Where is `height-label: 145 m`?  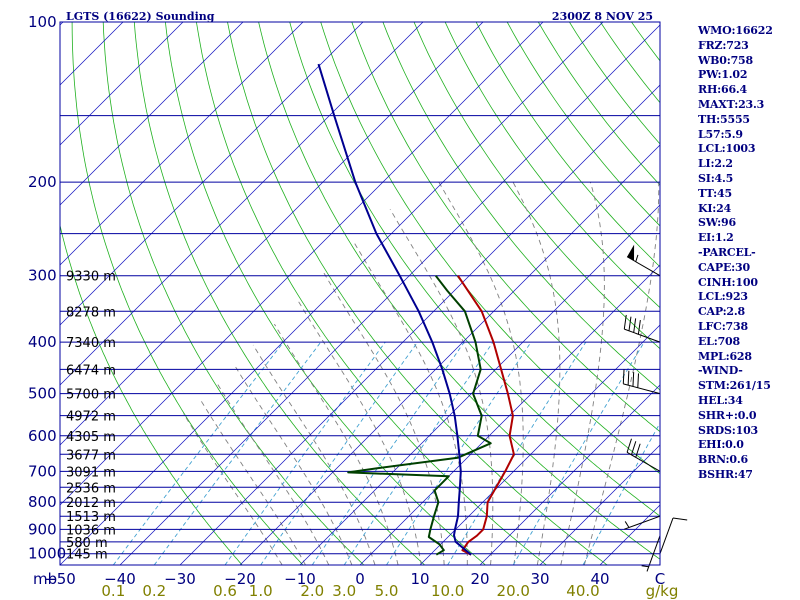
height-label: 145 m is located at coordinates (87, 555).